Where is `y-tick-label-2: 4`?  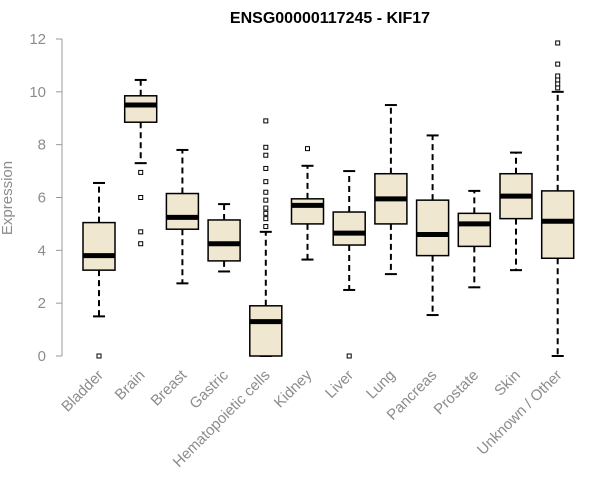 y-tick-label-2: 4 is located at coordinates (42, 250).